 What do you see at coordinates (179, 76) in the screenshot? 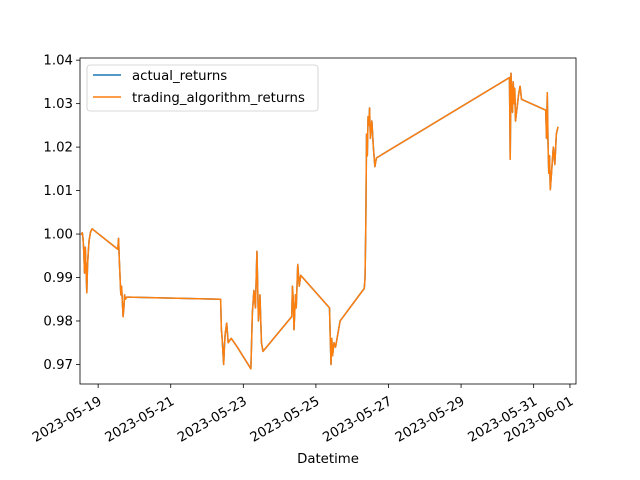
I see `legend-label-actual-returns: actual_returns` at bounding box center [179, 76].